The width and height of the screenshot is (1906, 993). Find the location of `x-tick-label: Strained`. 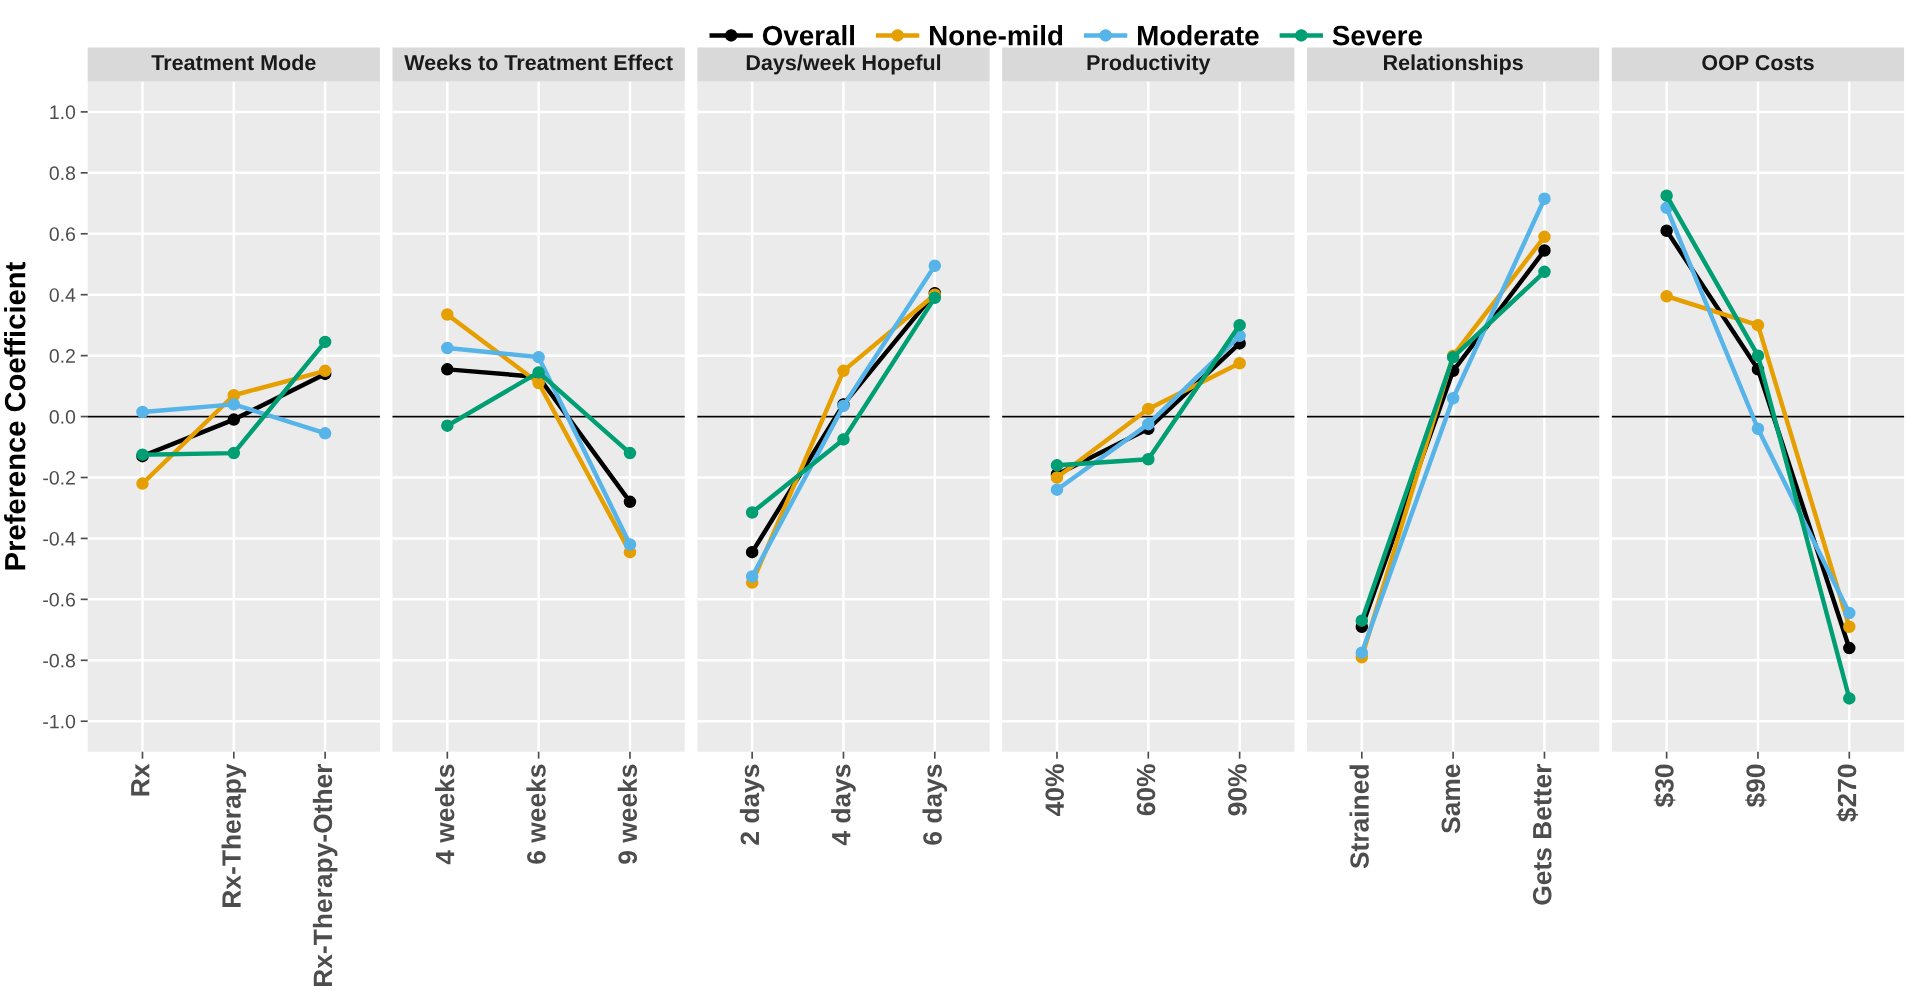

x-tick-label: Strained is located at coordinates (1359, 817).